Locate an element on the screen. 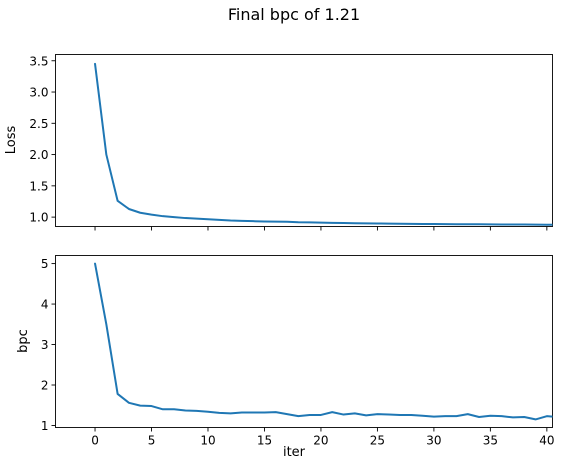 This screenshot has width=567, height=460. bpc-x-tick-label: 5 is located at coordinates (152, 441).